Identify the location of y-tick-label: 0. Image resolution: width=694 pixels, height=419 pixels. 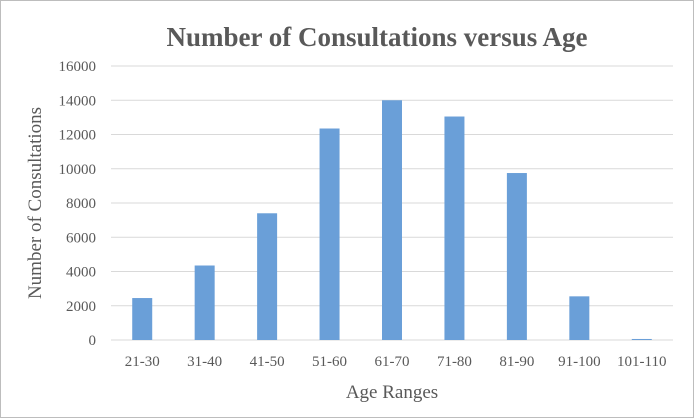
(93, 341).